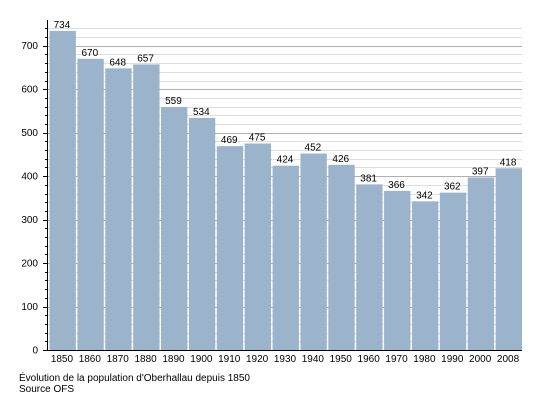  I want to click on y-tick-label-200: 200, so click(29, 264).